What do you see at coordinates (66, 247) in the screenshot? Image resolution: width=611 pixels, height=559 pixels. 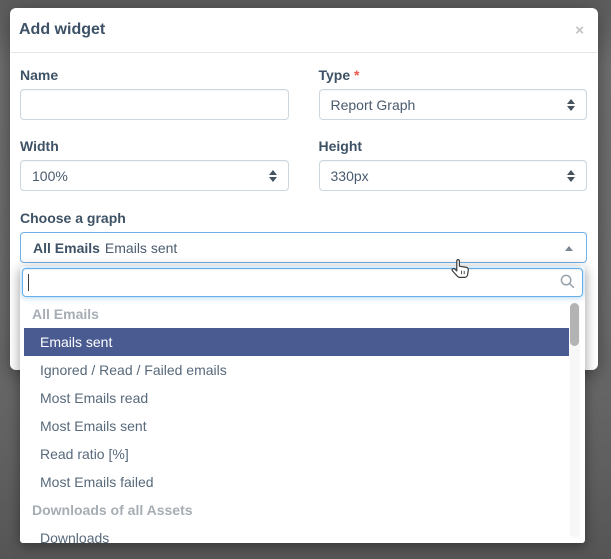 I see `graph-selected-group: All Emails` at bounding box center [66, 247].